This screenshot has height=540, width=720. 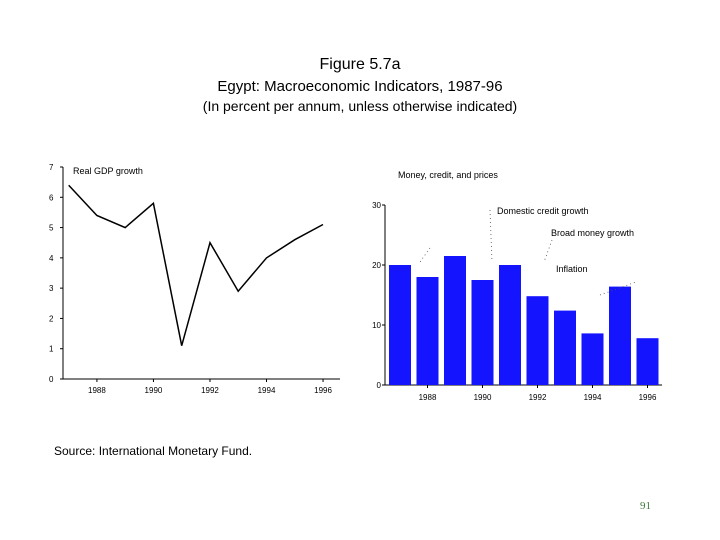 I want to click on money-ytick-label: 10, so click(x=376, y=325).